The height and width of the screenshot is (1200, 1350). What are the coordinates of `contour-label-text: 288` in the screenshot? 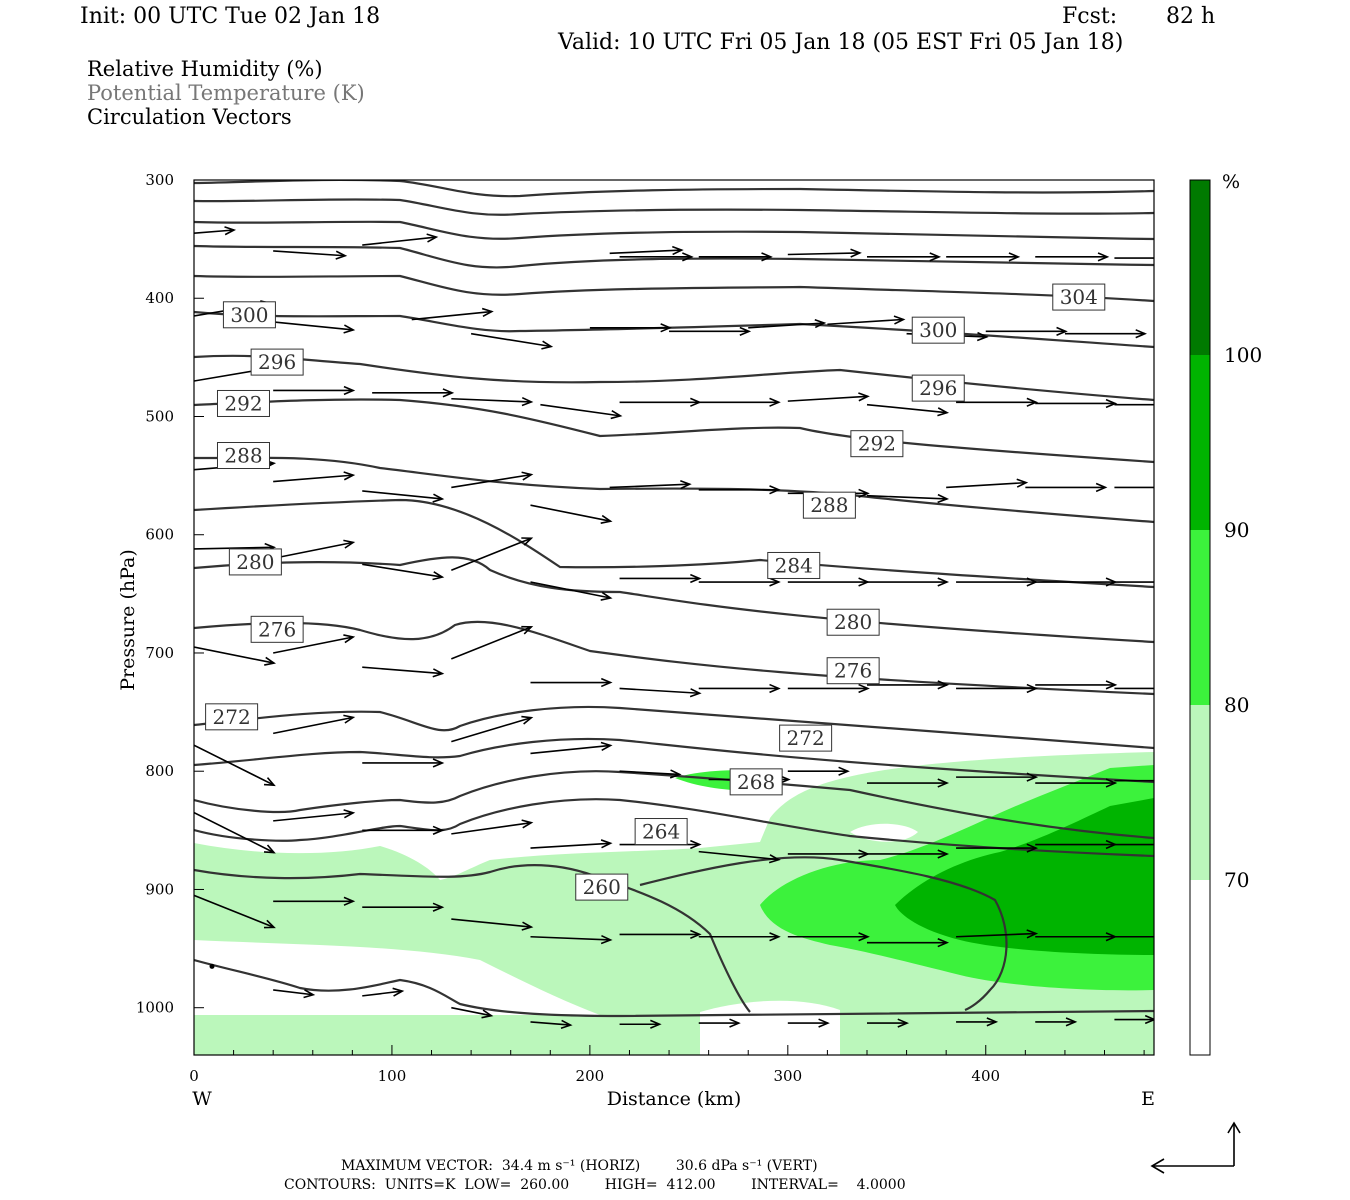 It's located at (243, 456).